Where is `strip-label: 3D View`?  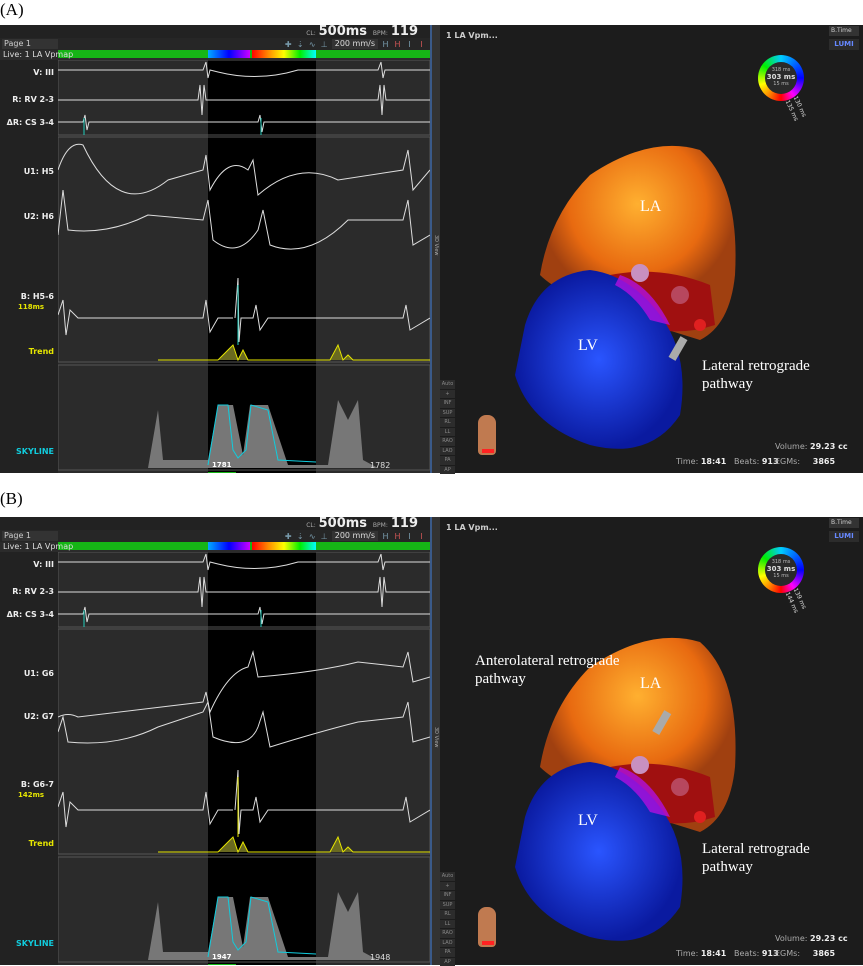 strip-label: 3D View is located at coordinates (436, 245).